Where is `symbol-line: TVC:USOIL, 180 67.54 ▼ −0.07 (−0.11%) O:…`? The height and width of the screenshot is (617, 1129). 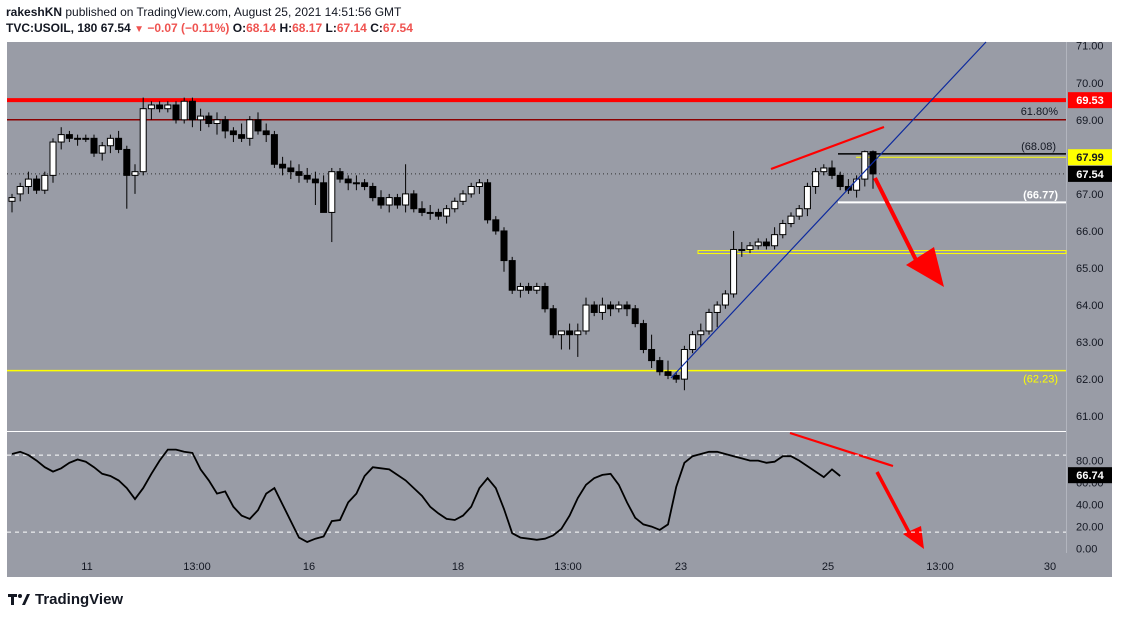
symbol-line: TVC:USOIL, 180 67.54 ▼ −0.07 (−0.11%) O:… is located at coordinates (536, 28).